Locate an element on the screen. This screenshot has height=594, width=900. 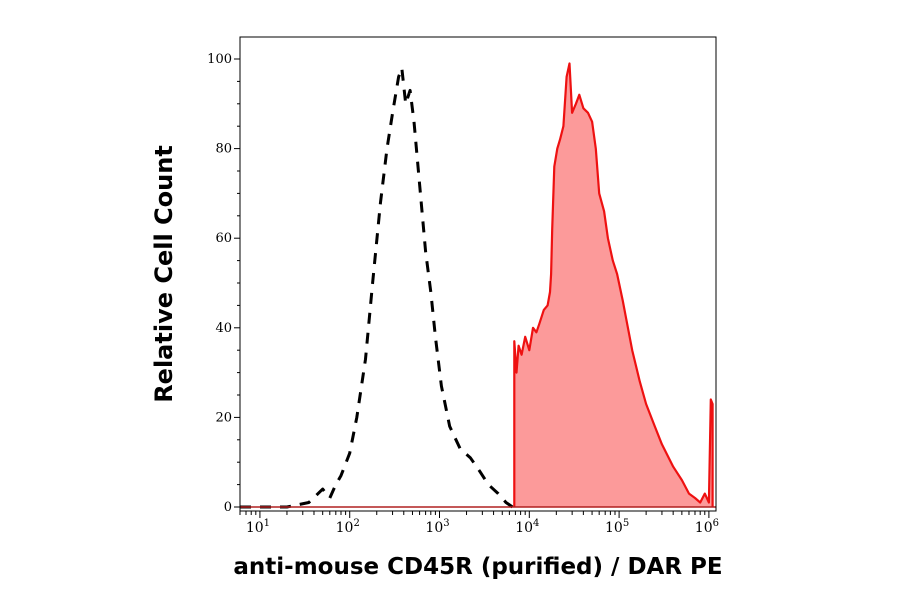
y-axis-title: Relative Cell Count is located at coordinates (164, 274).